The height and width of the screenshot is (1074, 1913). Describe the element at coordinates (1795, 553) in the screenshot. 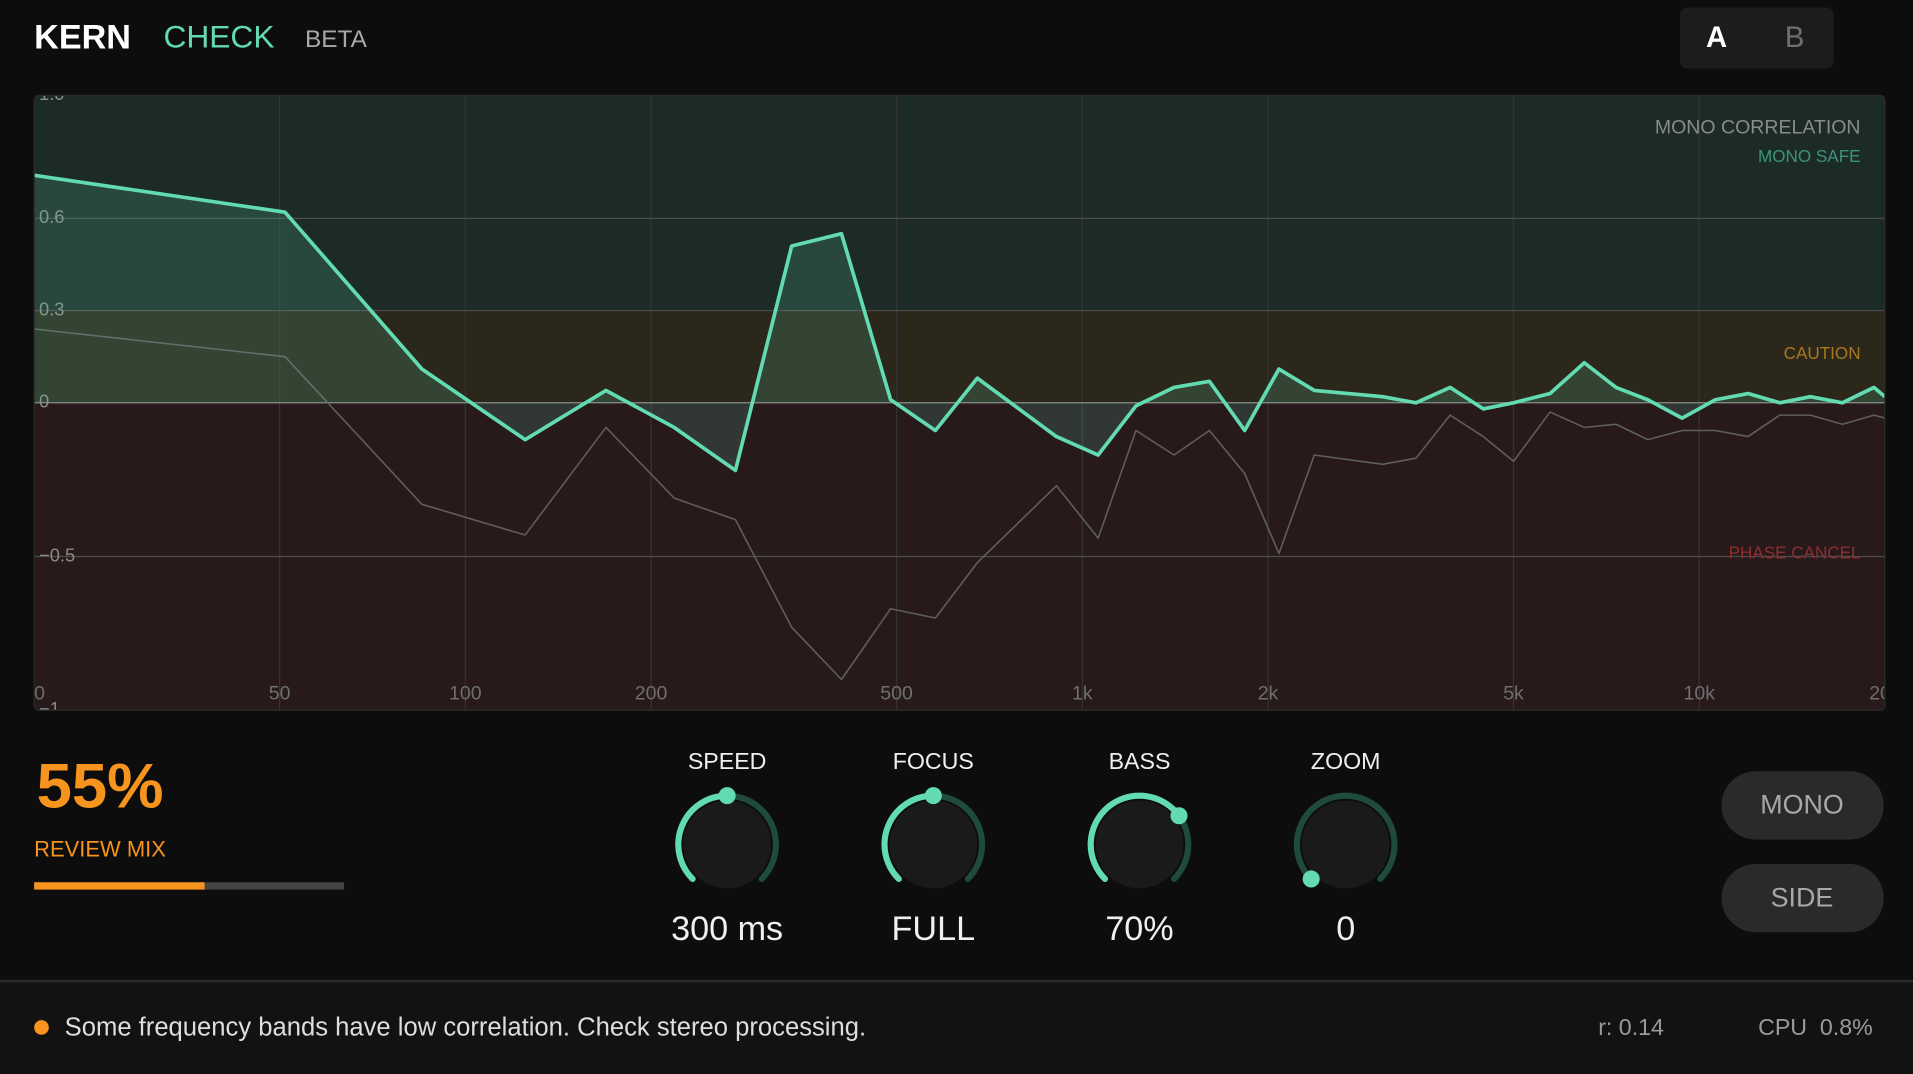

I see `zone-label: PHASE CANCEL` at that location.